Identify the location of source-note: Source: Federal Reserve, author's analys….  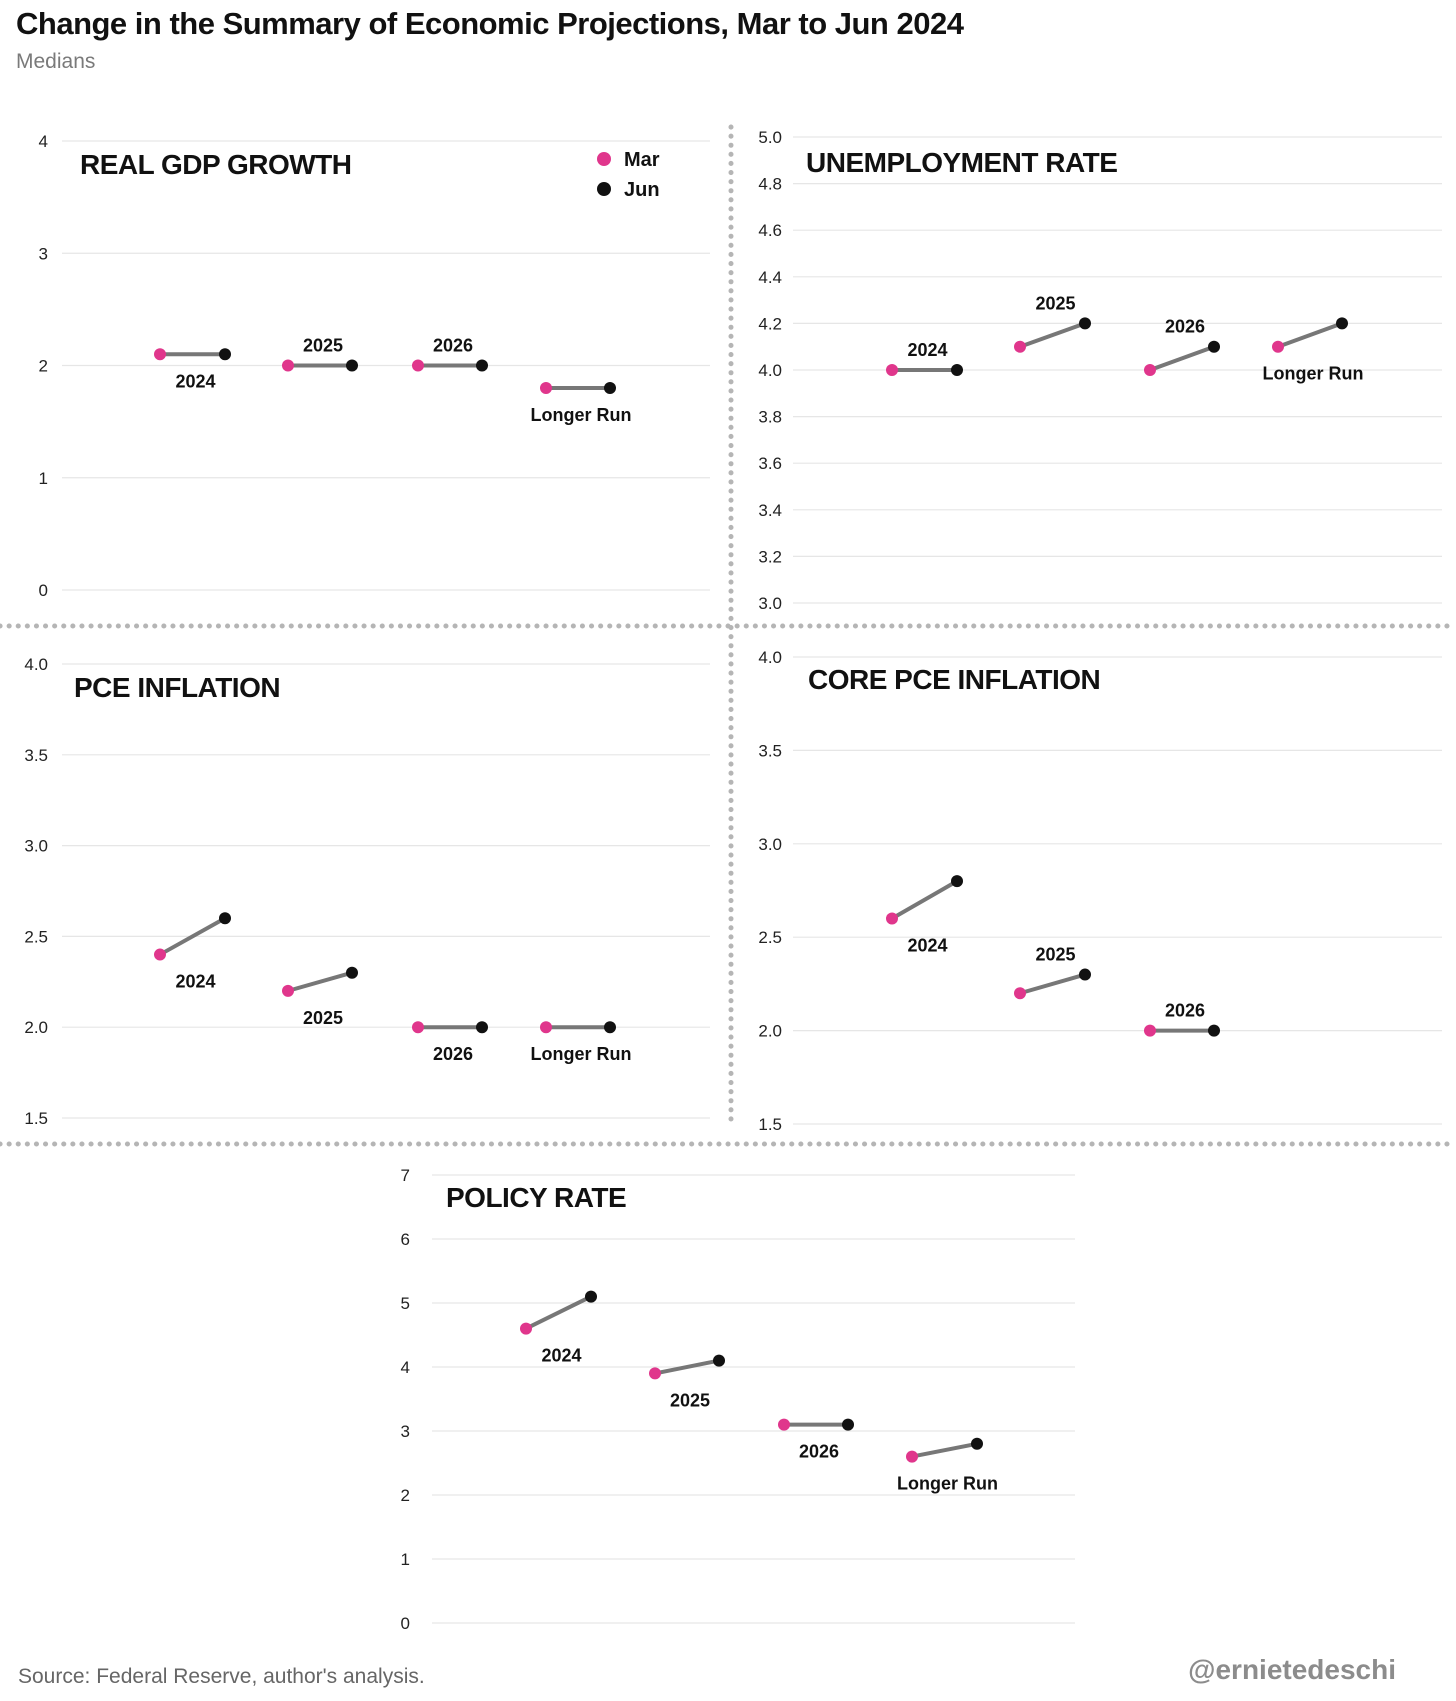
(221, 1676).